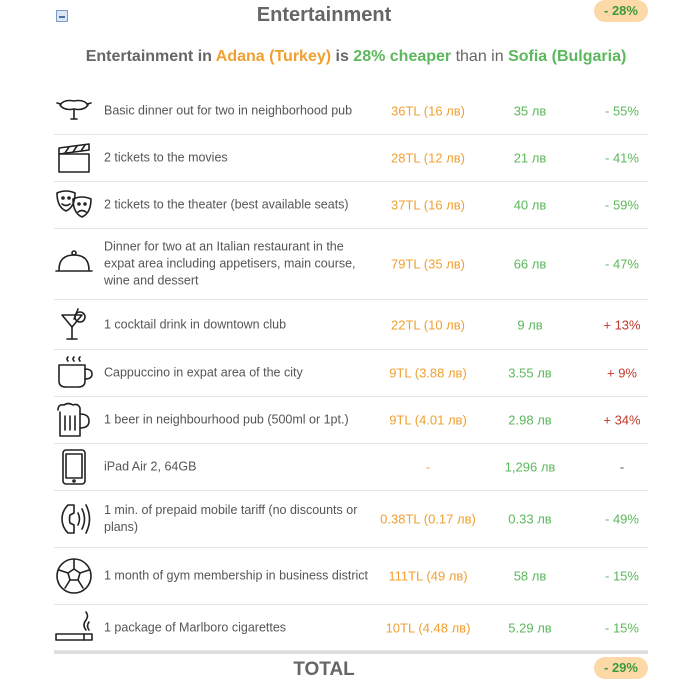  What do you see at coordinates (74, 373) in the screenshot?
I see `coffee-cup-icon` at bounding box center [74, 373].